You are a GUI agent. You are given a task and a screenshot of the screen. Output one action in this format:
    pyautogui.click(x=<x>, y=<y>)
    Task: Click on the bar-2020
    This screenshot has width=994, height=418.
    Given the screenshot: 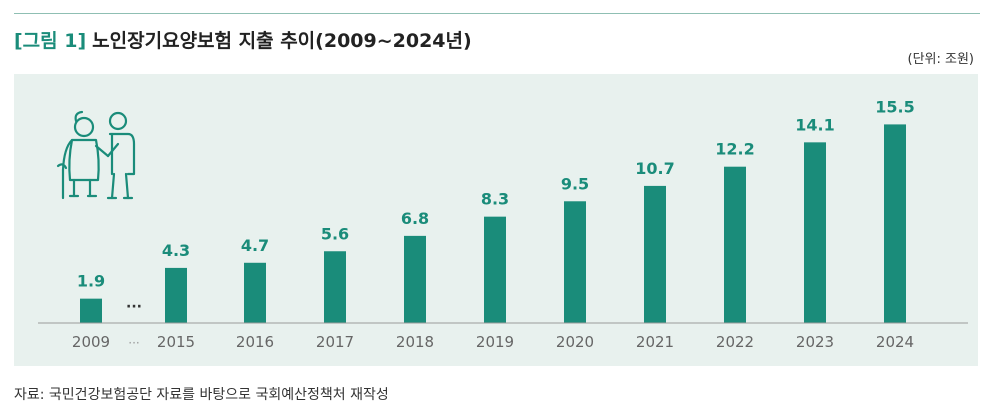 What is the action you would take?
    pyautogui.click(x=575, y=262)
    